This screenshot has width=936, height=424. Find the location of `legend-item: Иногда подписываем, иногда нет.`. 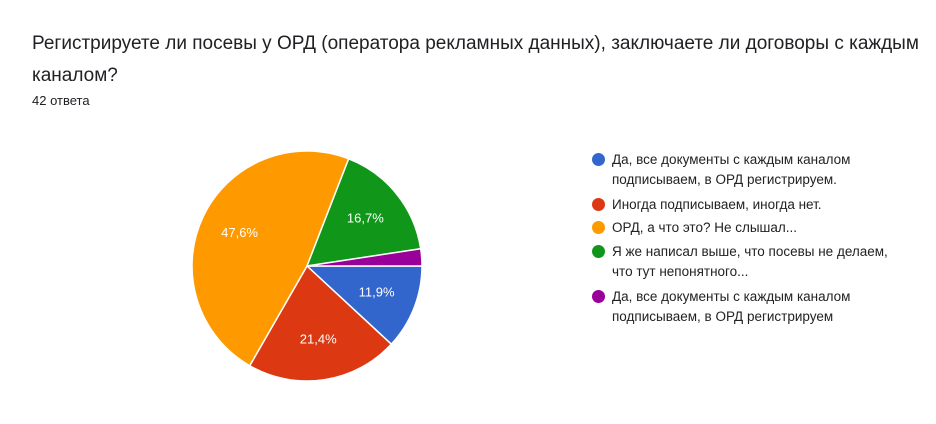

legend-item: Иногда подписываем, иногда нет. is located at coordinates (747, 205).